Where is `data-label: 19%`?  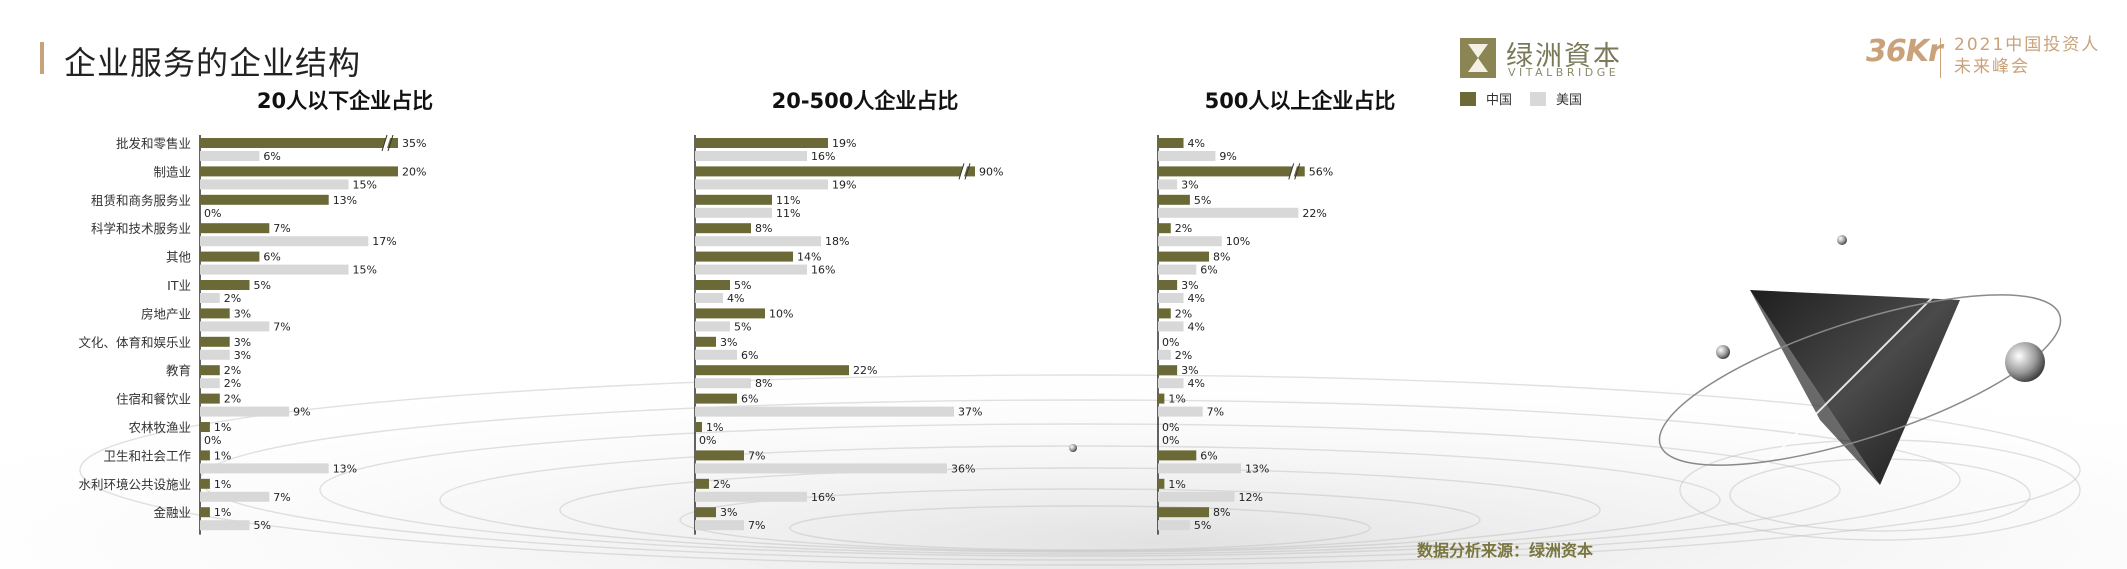 data-label: 19% is located at coordinates (844, 184).